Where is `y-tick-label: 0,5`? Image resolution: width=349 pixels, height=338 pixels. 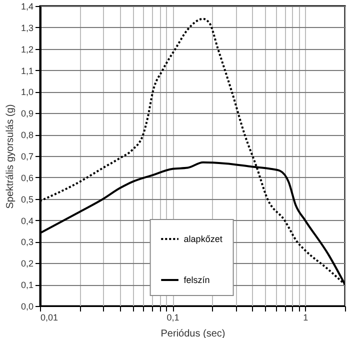
y-tick-label: 0,5 is located at coordinates (27, 199).